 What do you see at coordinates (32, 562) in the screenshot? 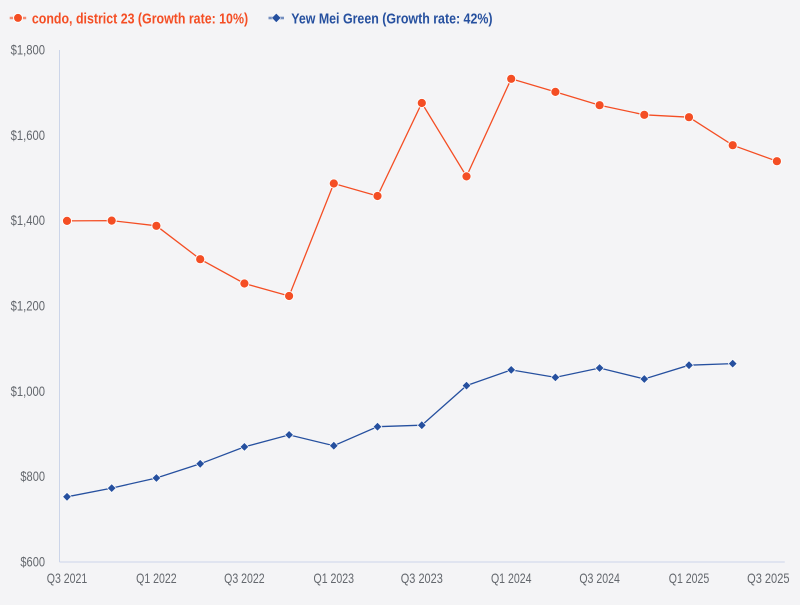
I see `svg-text: $600` at bounding box center [32, 562].